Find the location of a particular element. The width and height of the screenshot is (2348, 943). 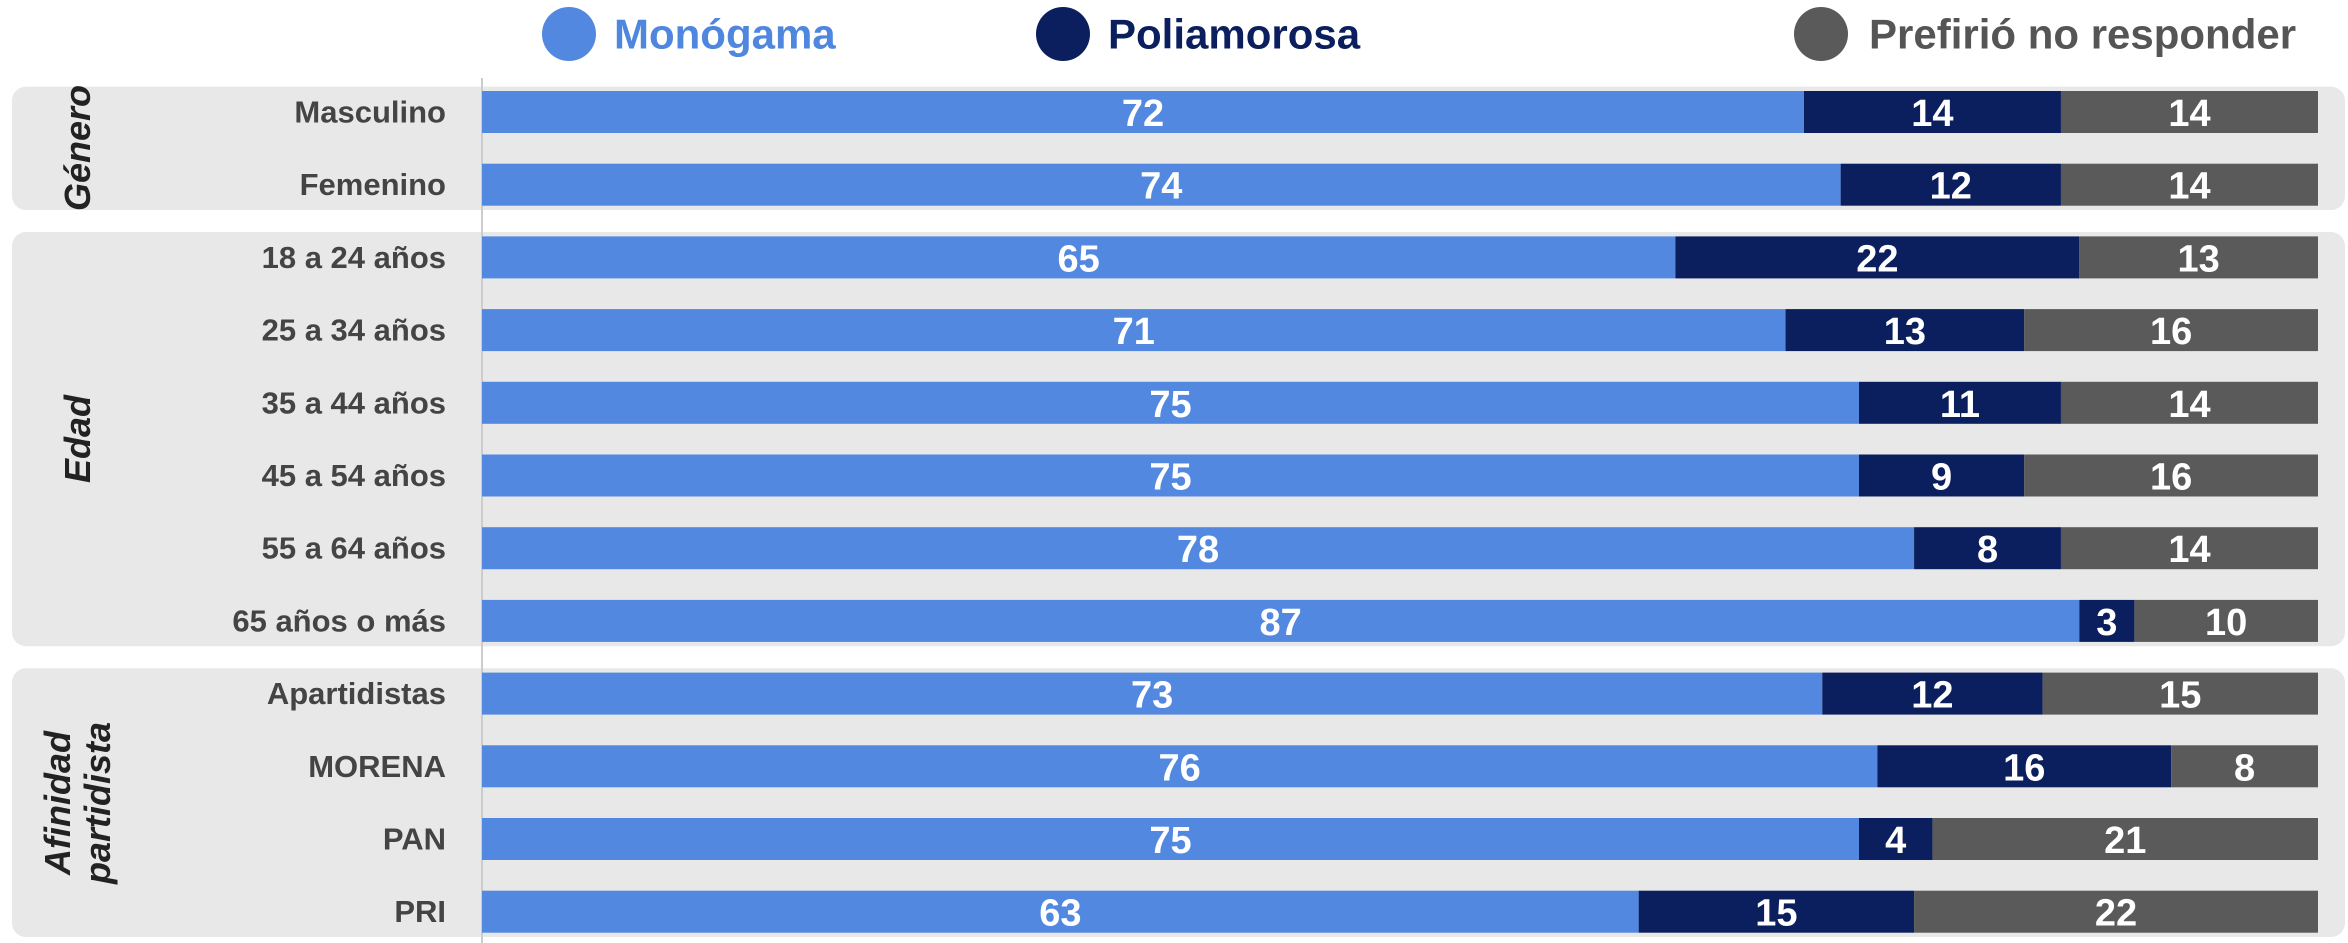

data-label: 78 is located at coordinates (1198, 550).